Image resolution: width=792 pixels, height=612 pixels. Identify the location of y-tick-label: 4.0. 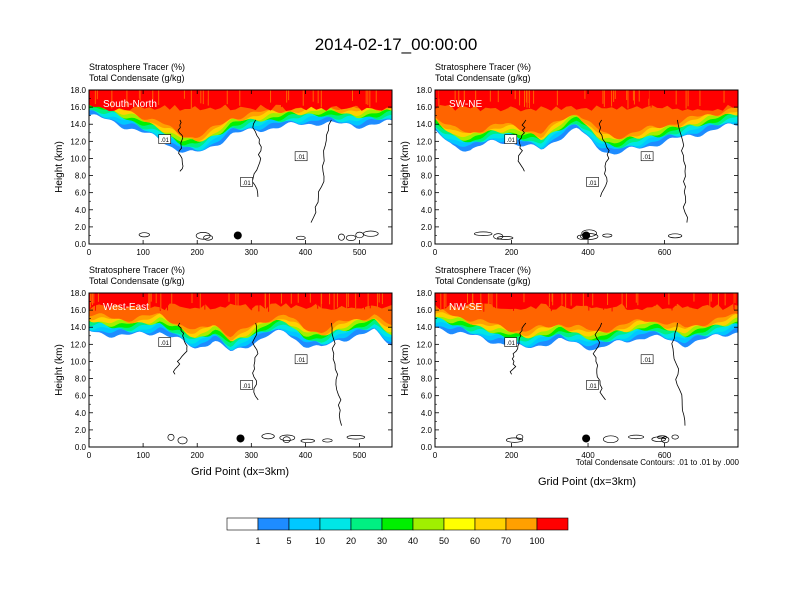
(427, 413).